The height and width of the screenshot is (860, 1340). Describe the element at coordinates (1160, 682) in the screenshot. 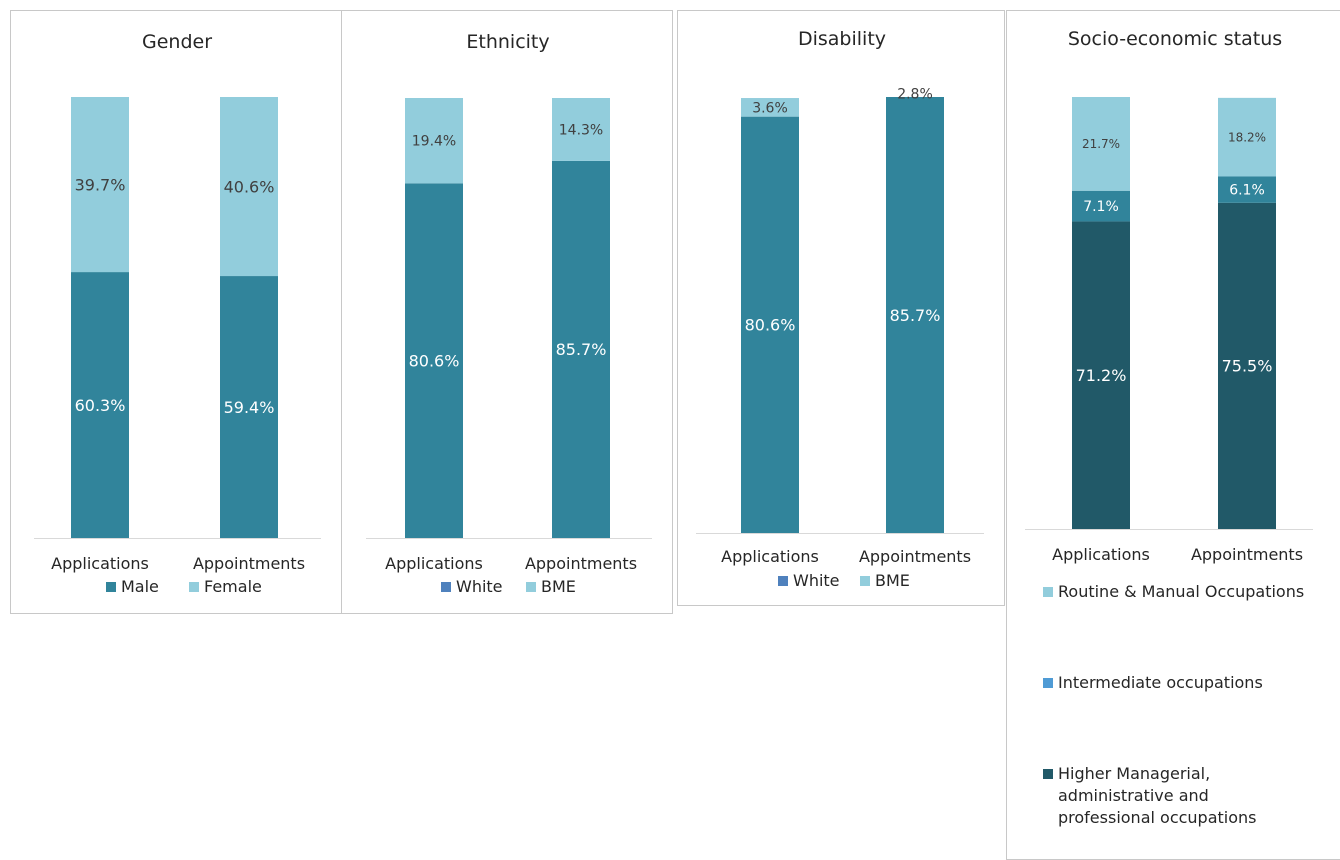

I see `legend-label-intermediate: Intermediate occupations` at that location.